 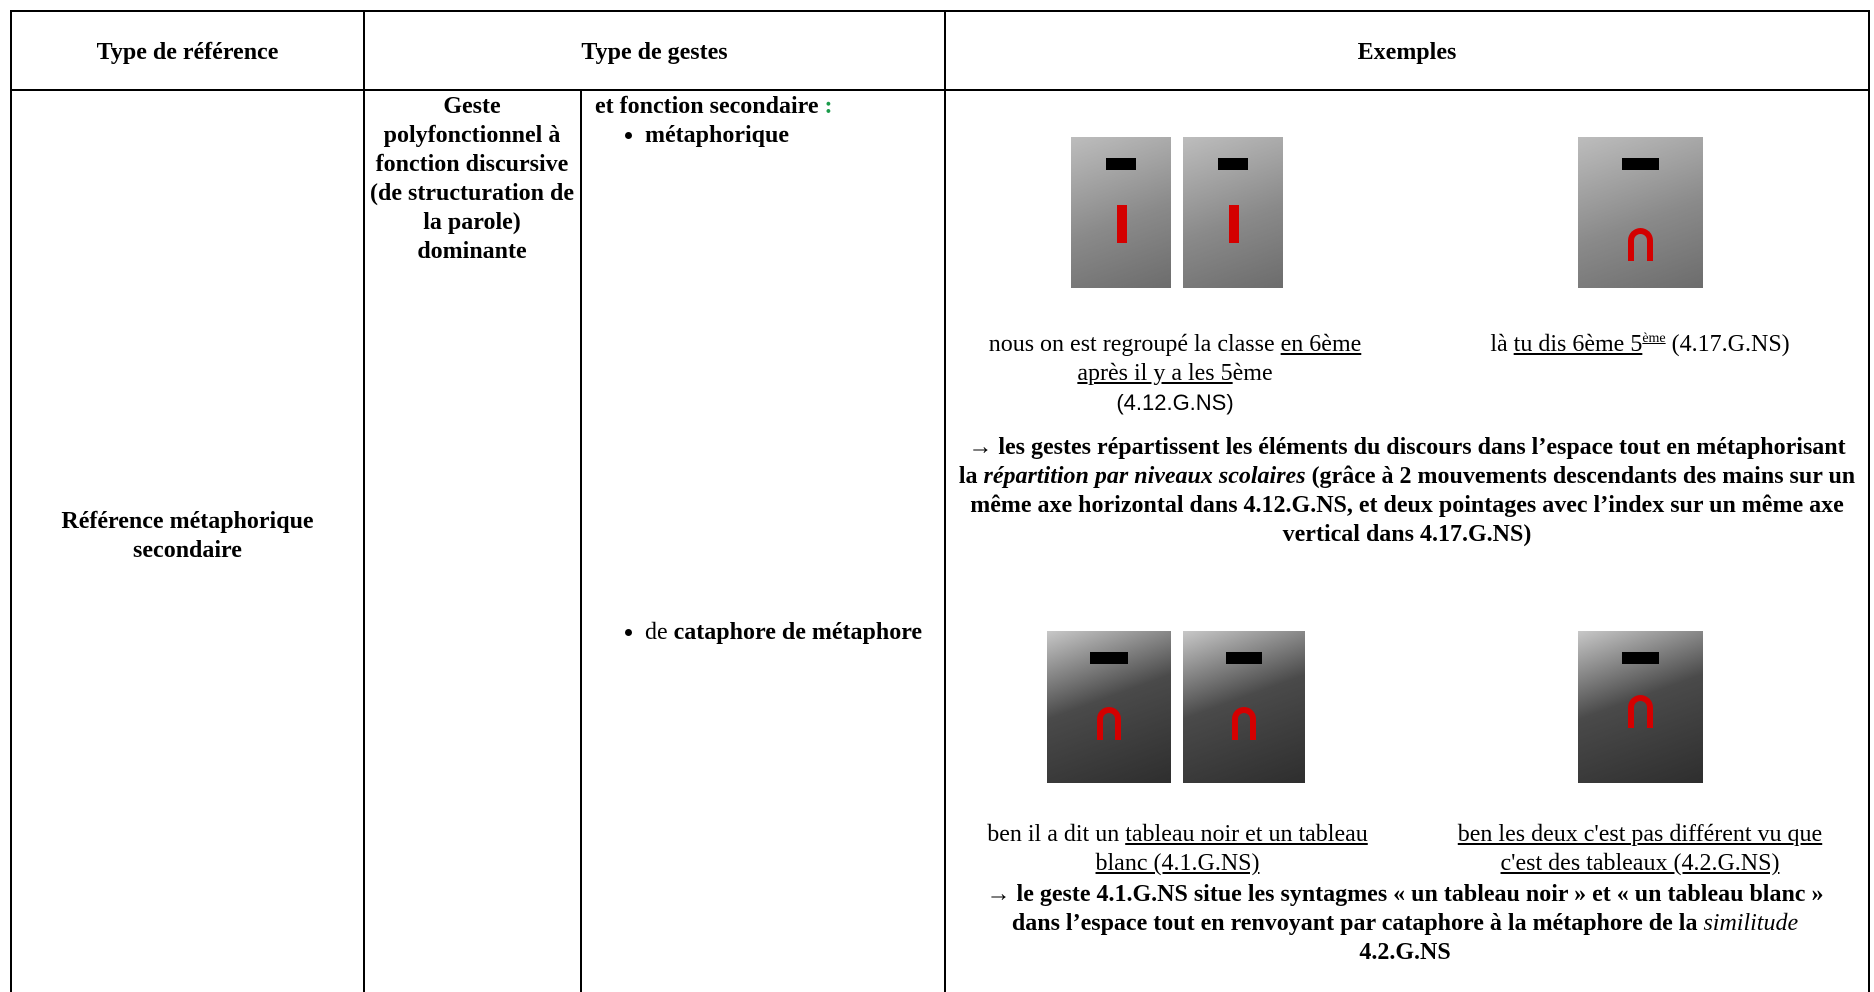 What do you see at coordinates (1730, 344) in the screenshot?
I see `text: (4.17.G.NS)` at bounding box center [1730, 344].